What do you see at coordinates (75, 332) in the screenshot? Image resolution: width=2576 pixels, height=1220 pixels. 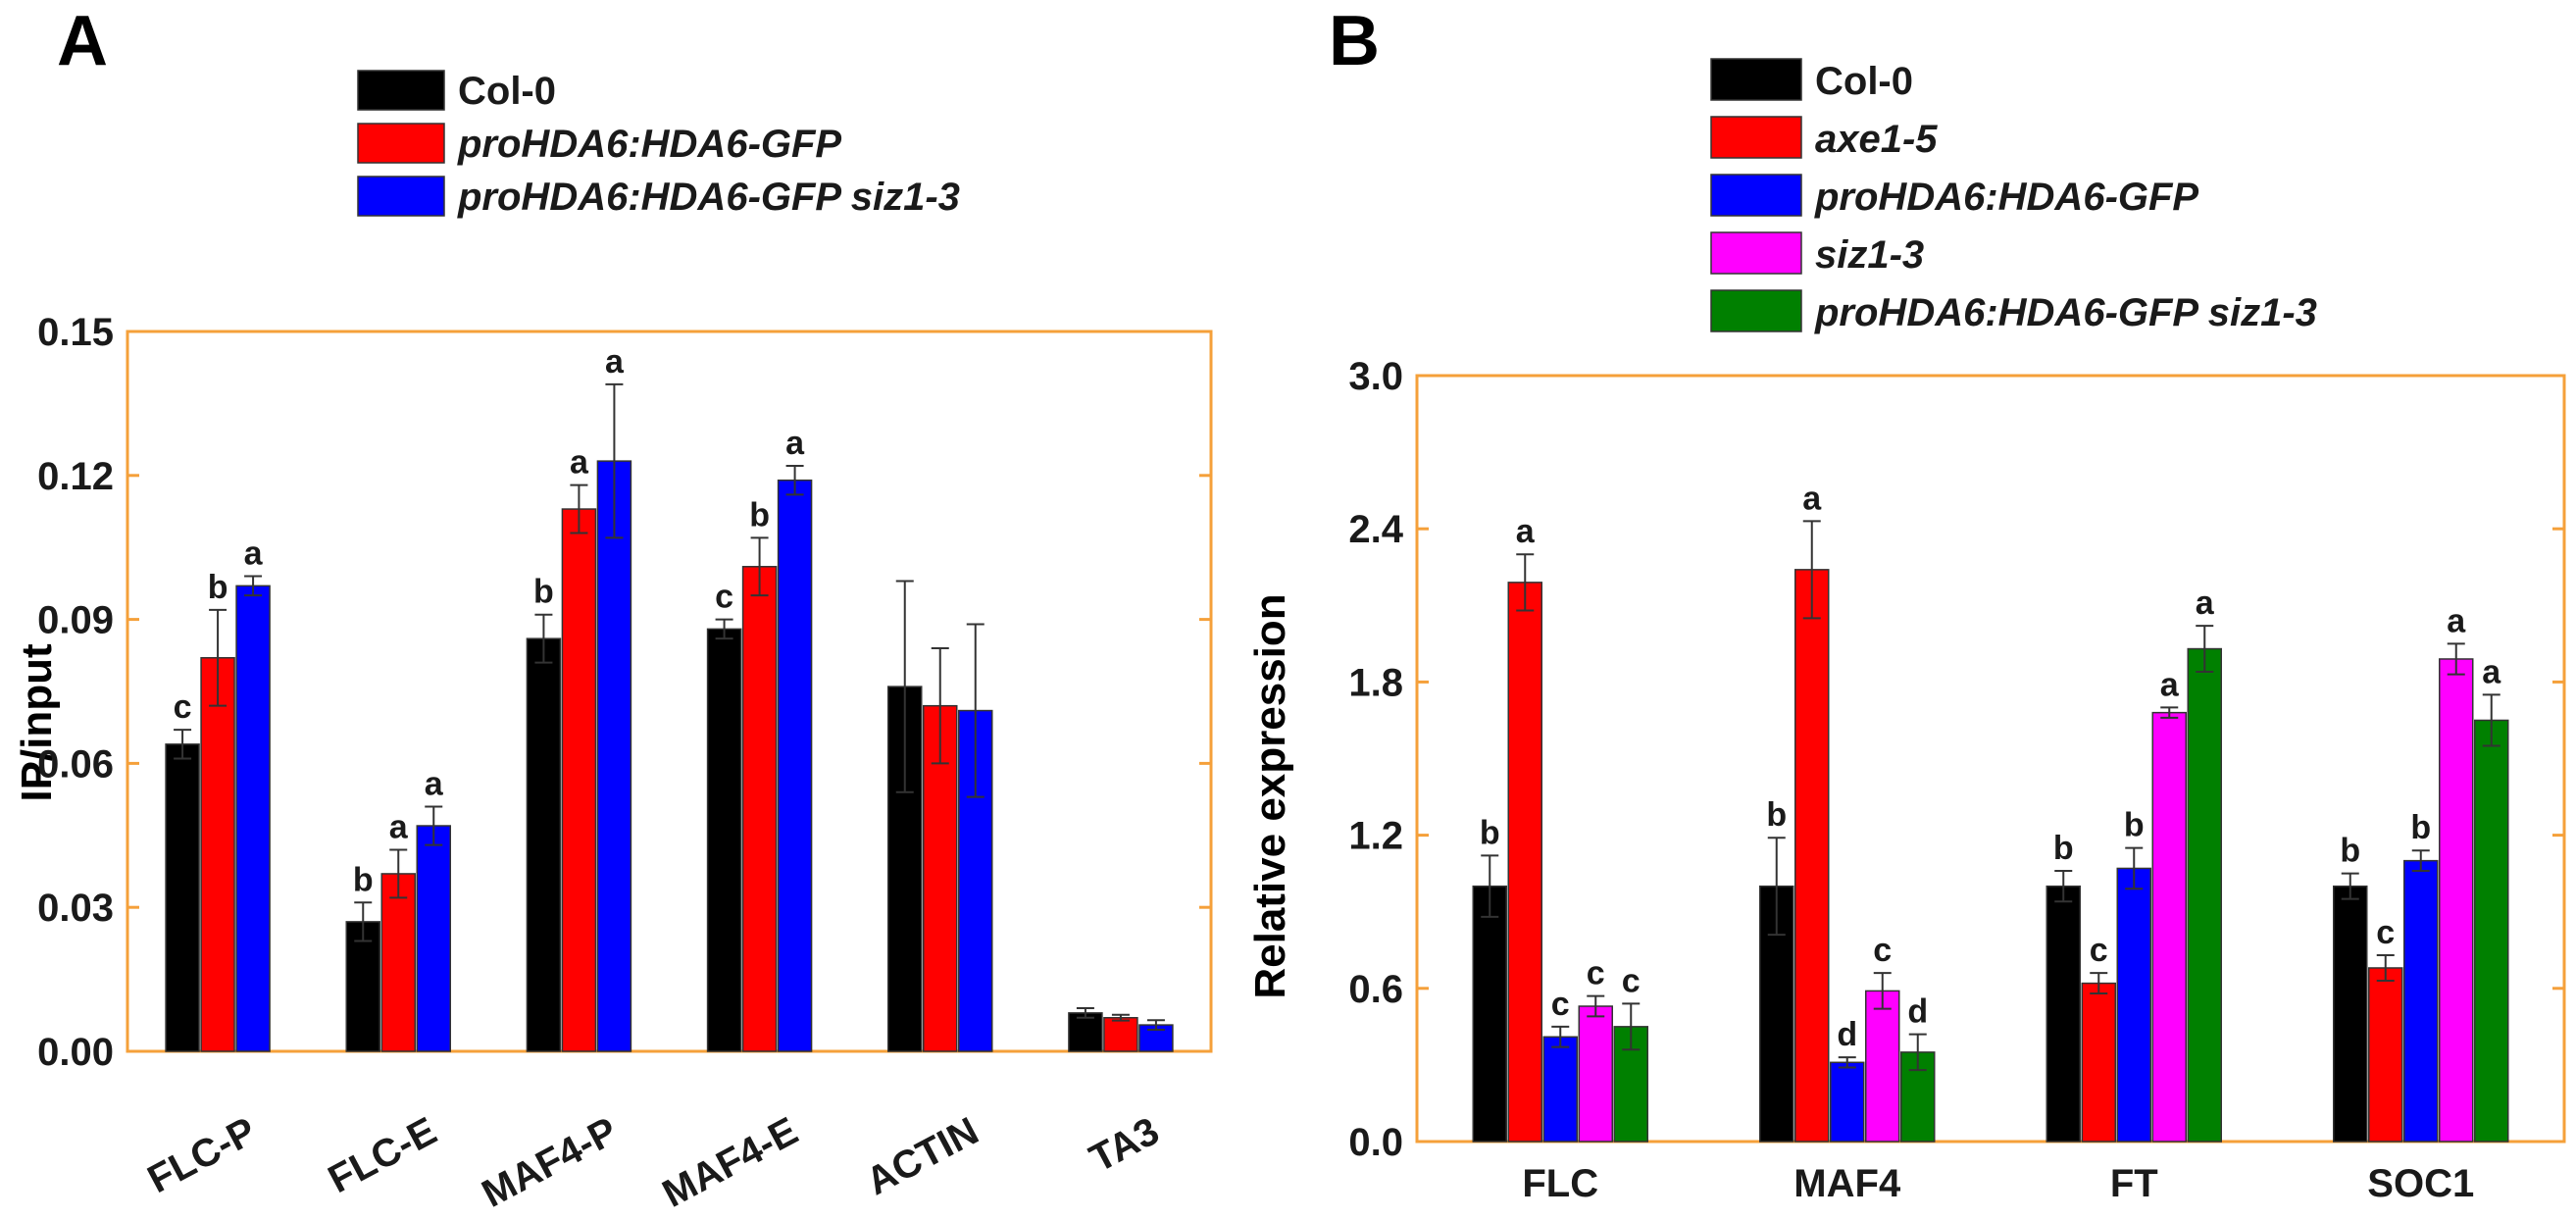 I see `panel-a-ytick-label: 0.15` at bounding box center [75, 332].